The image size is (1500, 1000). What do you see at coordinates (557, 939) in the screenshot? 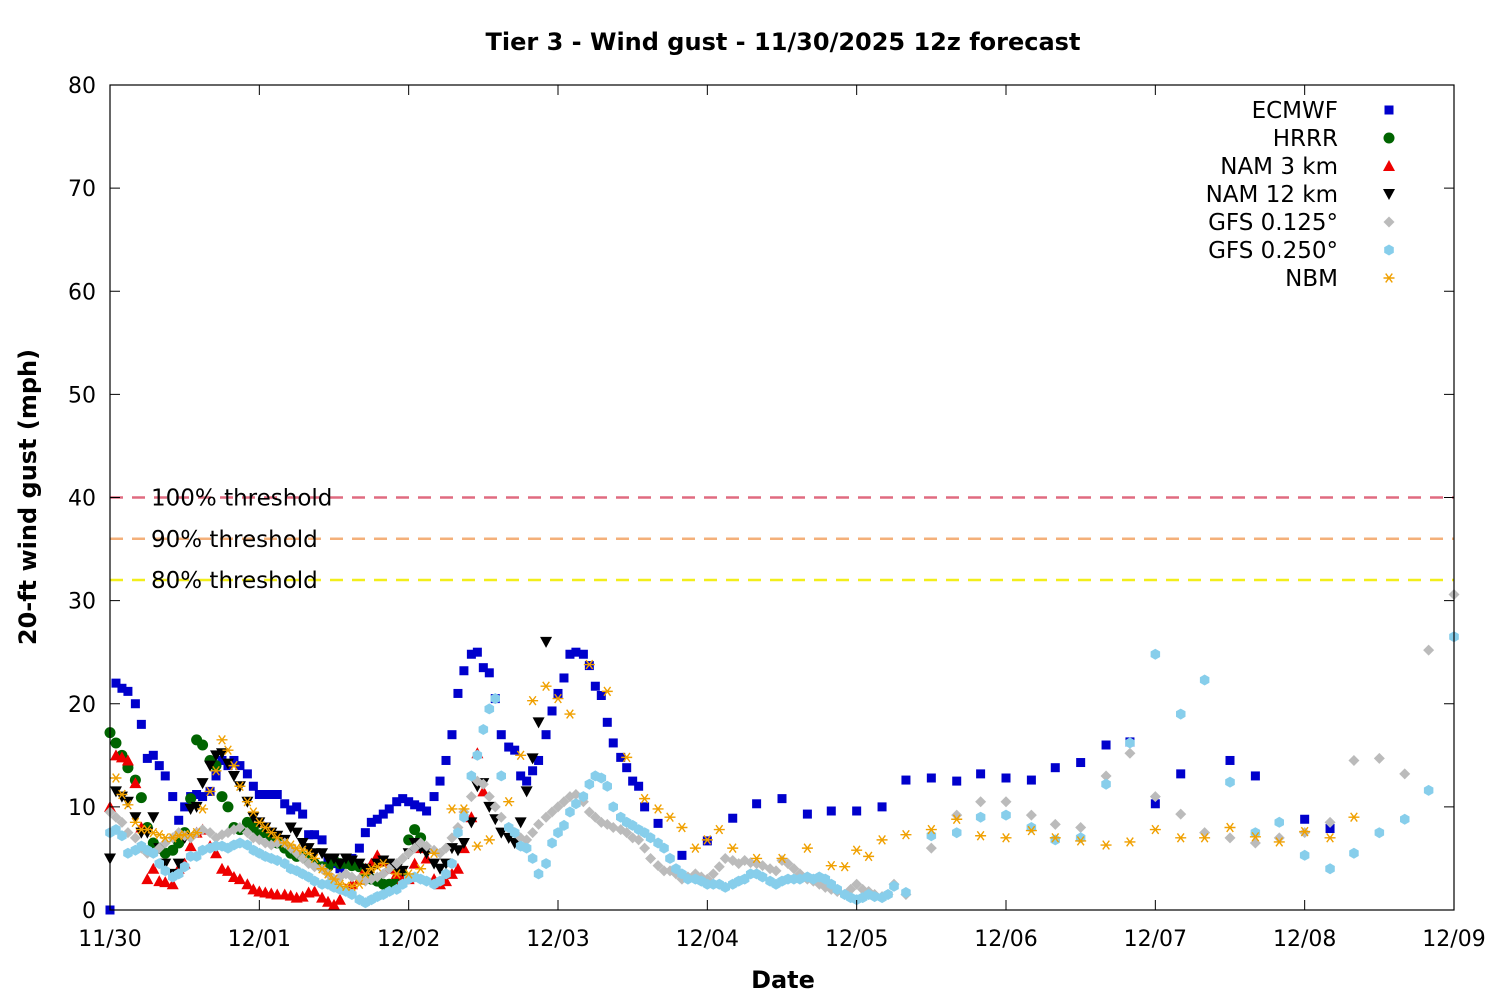
I see `x-tick-label: 12/03` at bounding box center [557, 939].